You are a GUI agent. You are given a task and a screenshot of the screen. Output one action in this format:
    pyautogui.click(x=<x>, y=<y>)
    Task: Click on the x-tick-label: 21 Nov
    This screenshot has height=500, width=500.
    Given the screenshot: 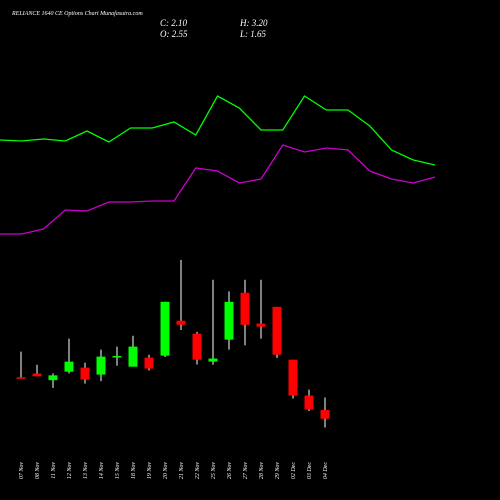 What is the action you would take?
    pyautogui.click(x=182, y=471)
    